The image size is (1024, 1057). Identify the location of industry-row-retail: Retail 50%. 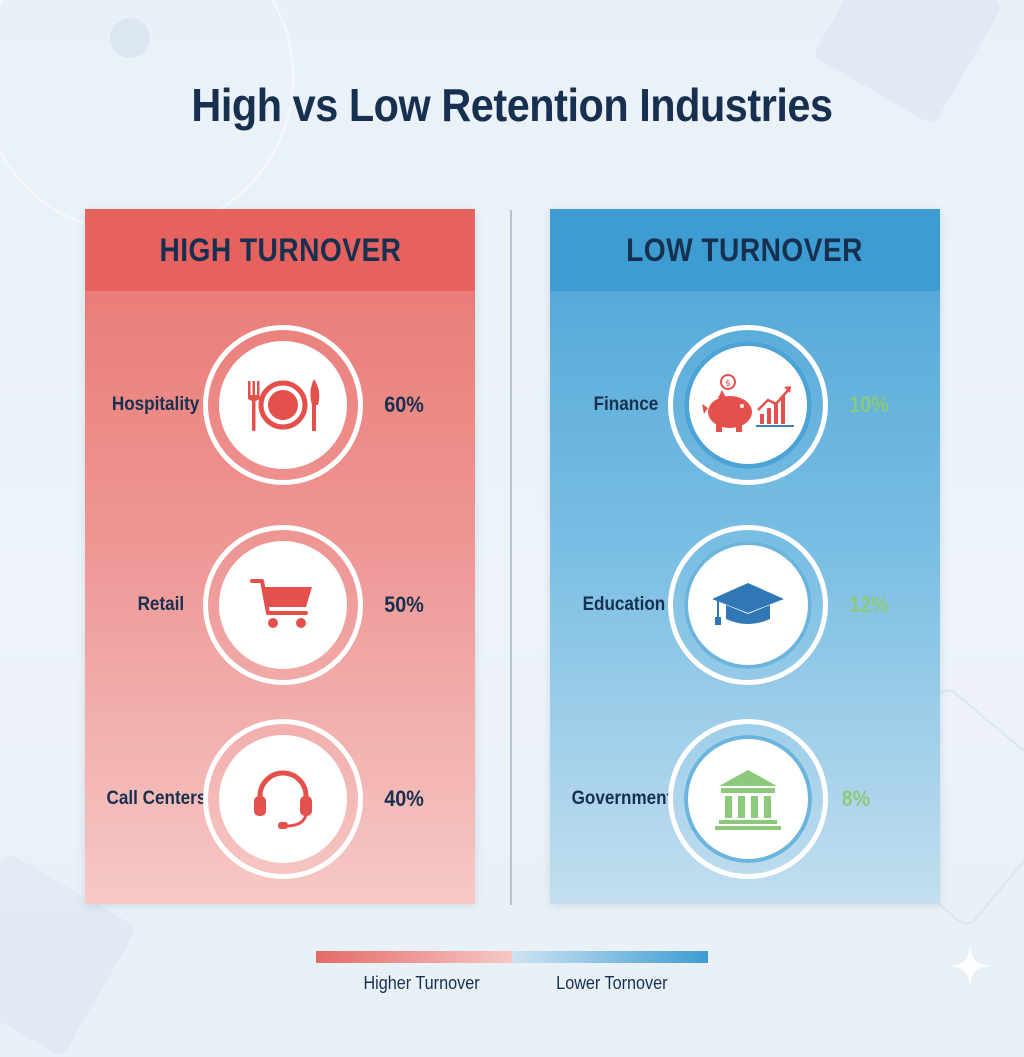
(280, 605).